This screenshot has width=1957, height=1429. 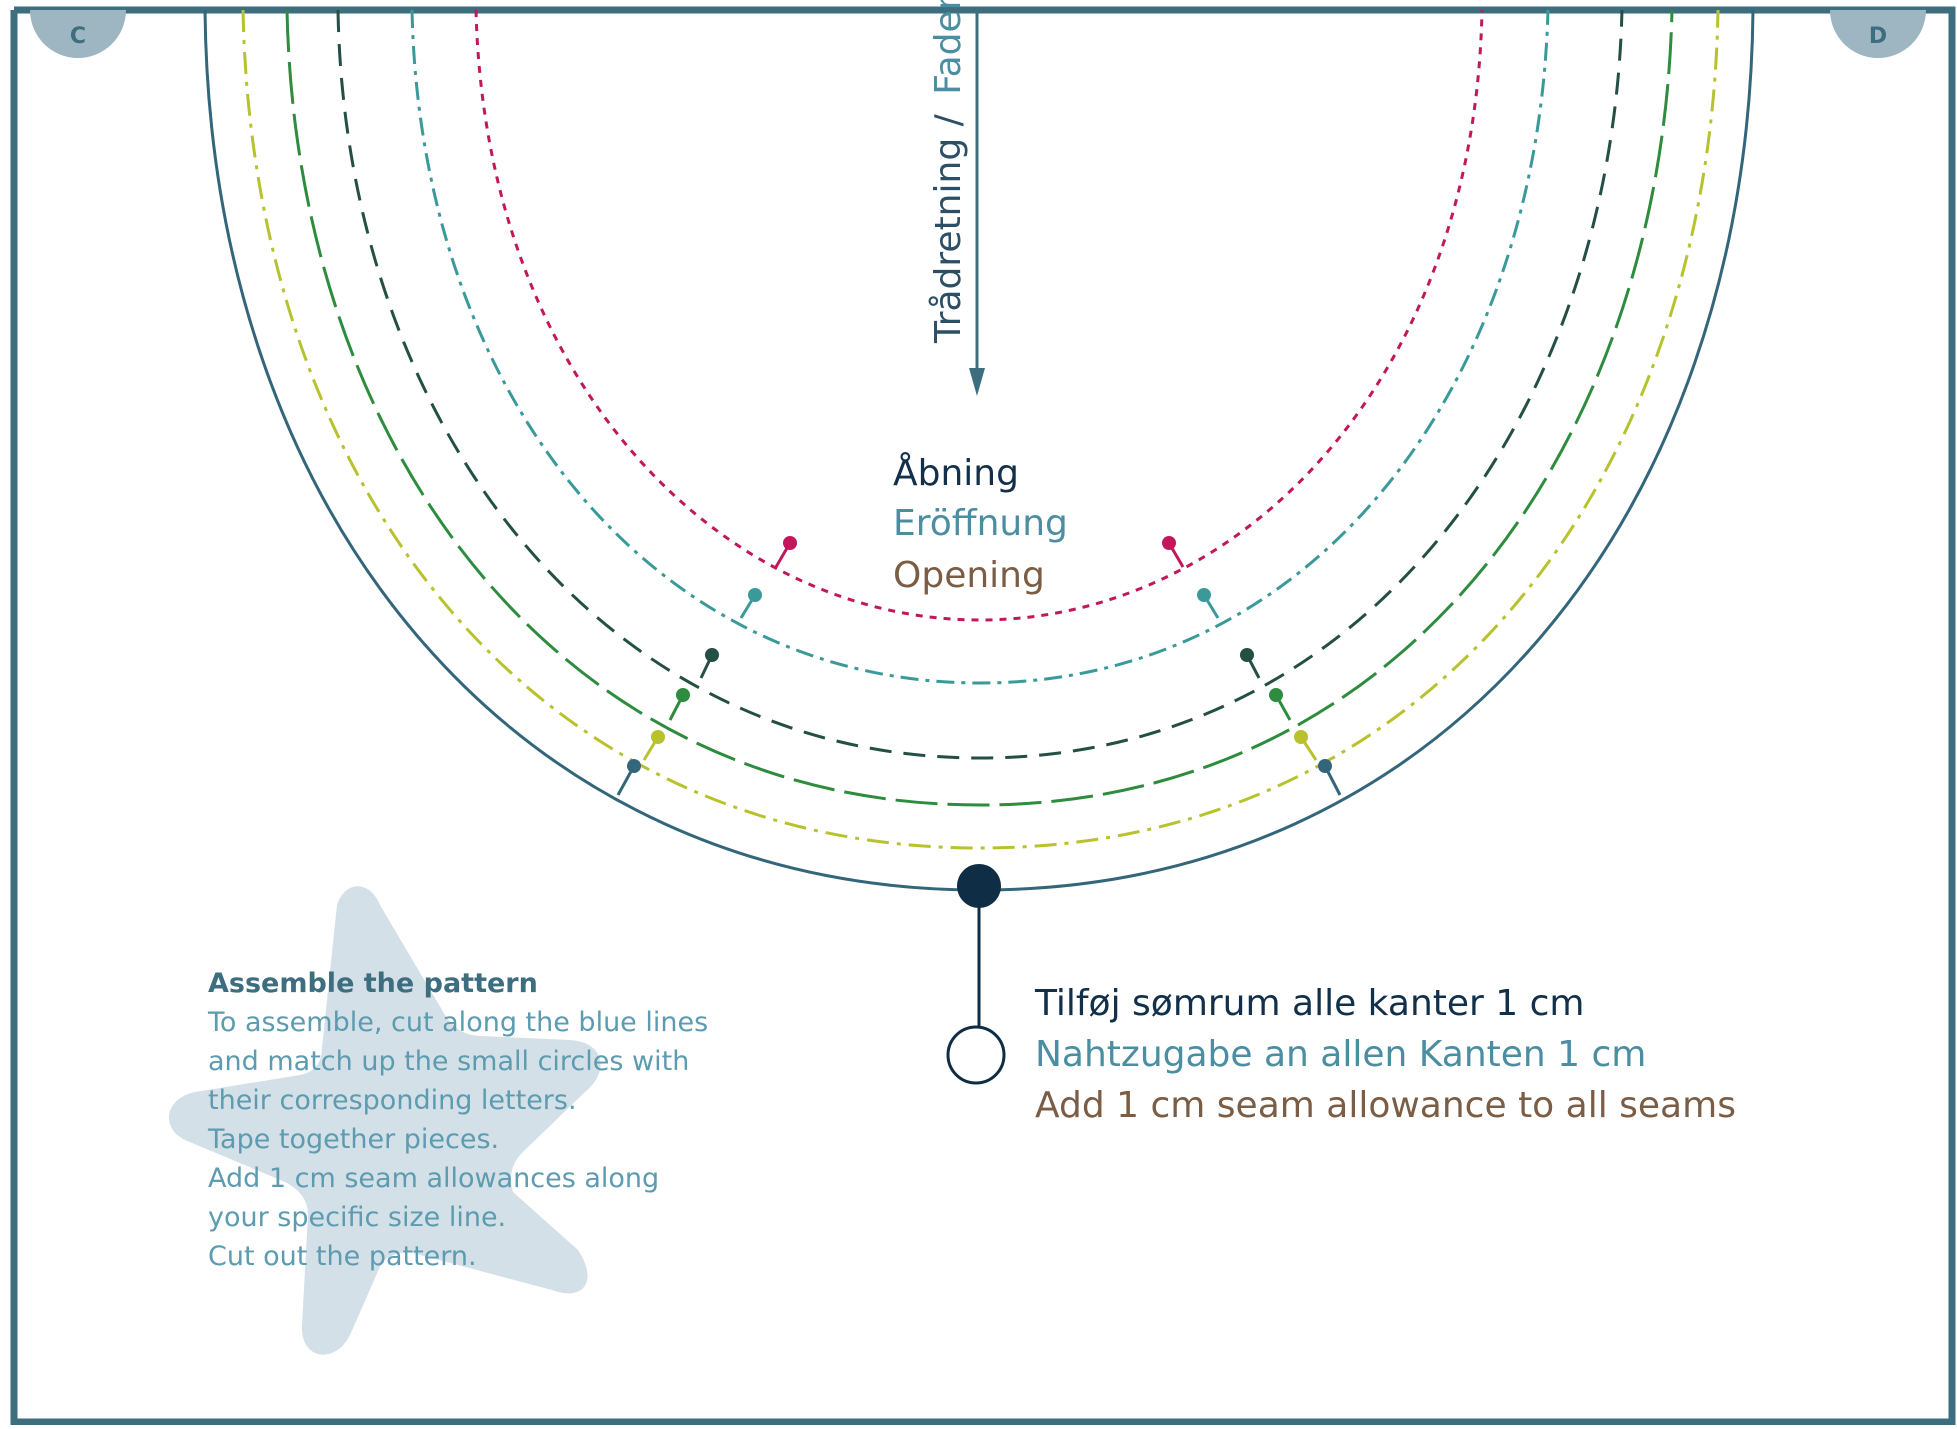 What do you see at coordinates (1309, 1003) in the screenshot?
I see `seam-note-dk: Tilføj sømrum alle kanter 1 cm` at bounding box center [1309, 1003].